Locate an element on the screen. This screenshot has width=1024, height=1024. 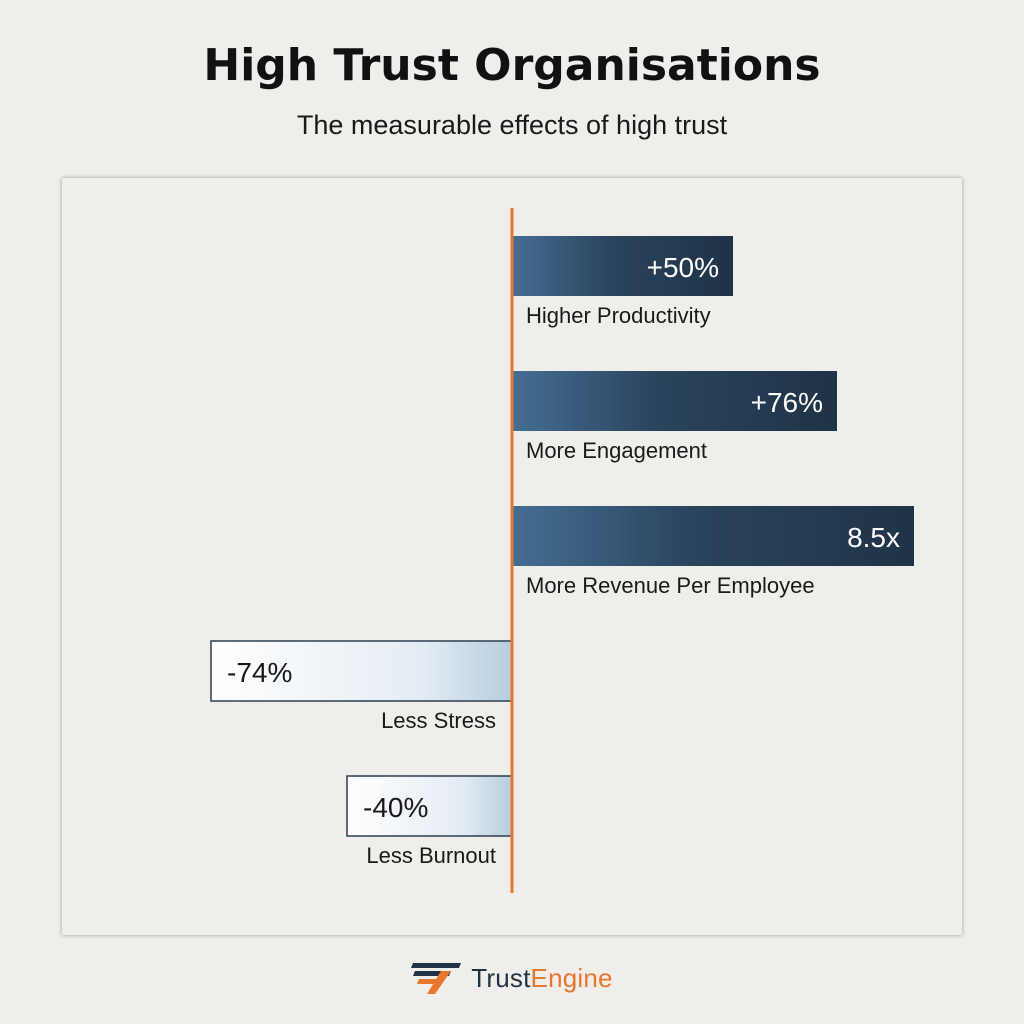
category-label-2: More Revenue Per Employee is located at coordinates (670, 585).